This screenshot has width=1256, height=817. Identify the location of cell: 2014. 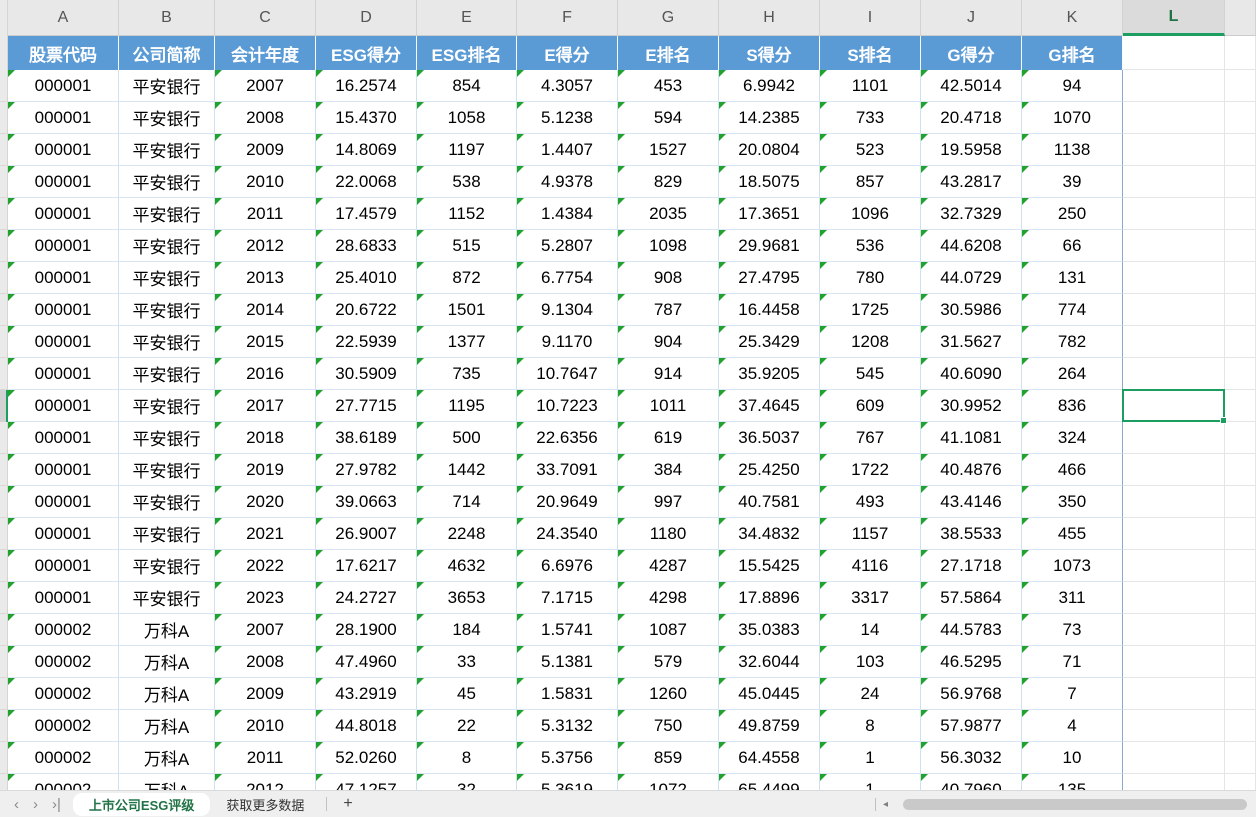
(265, 310).